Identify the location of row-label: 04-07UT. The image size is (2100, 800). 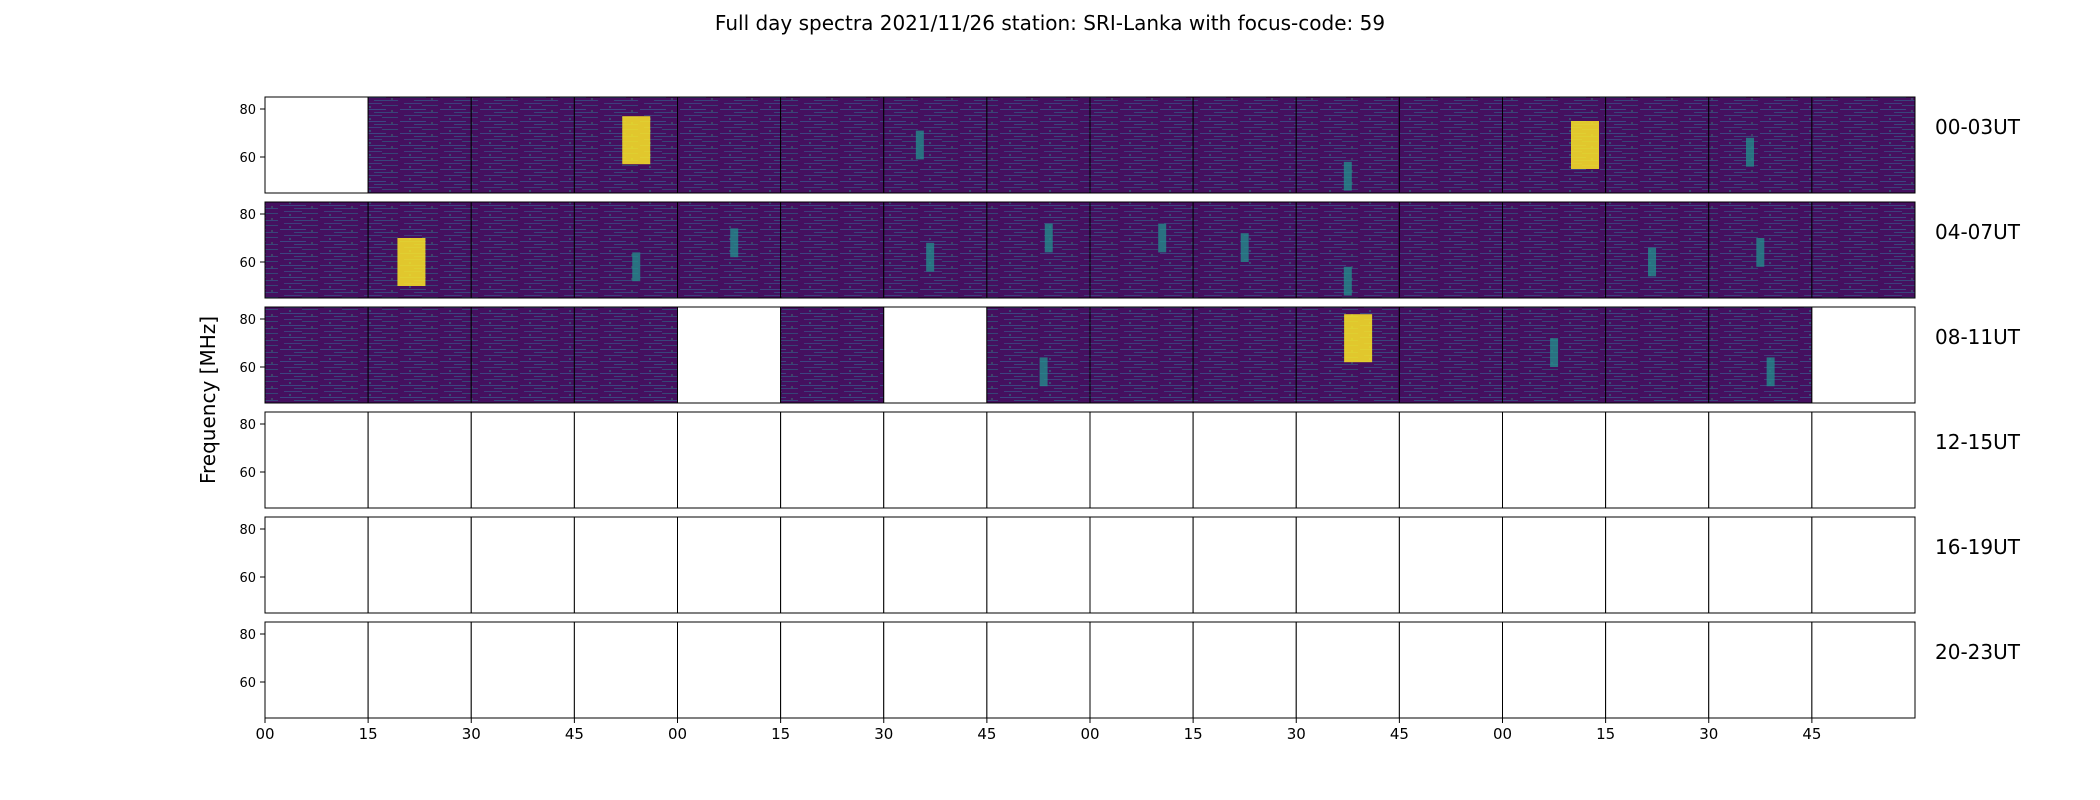
(1978, 232).